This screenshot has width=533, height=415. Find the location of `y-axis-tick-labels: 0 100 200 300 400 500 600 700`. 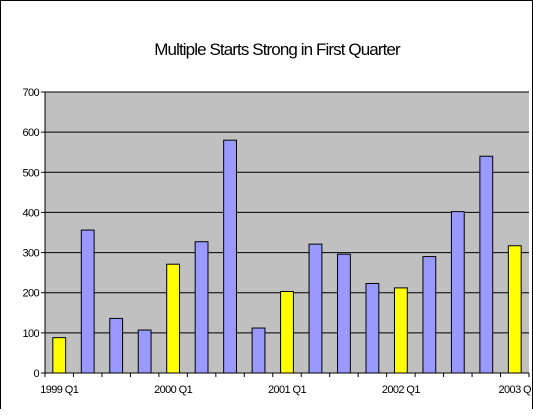

y-axis-tick-labels: 0 100 200 300 400 500 600 700 is located at coordinates (31, 233).